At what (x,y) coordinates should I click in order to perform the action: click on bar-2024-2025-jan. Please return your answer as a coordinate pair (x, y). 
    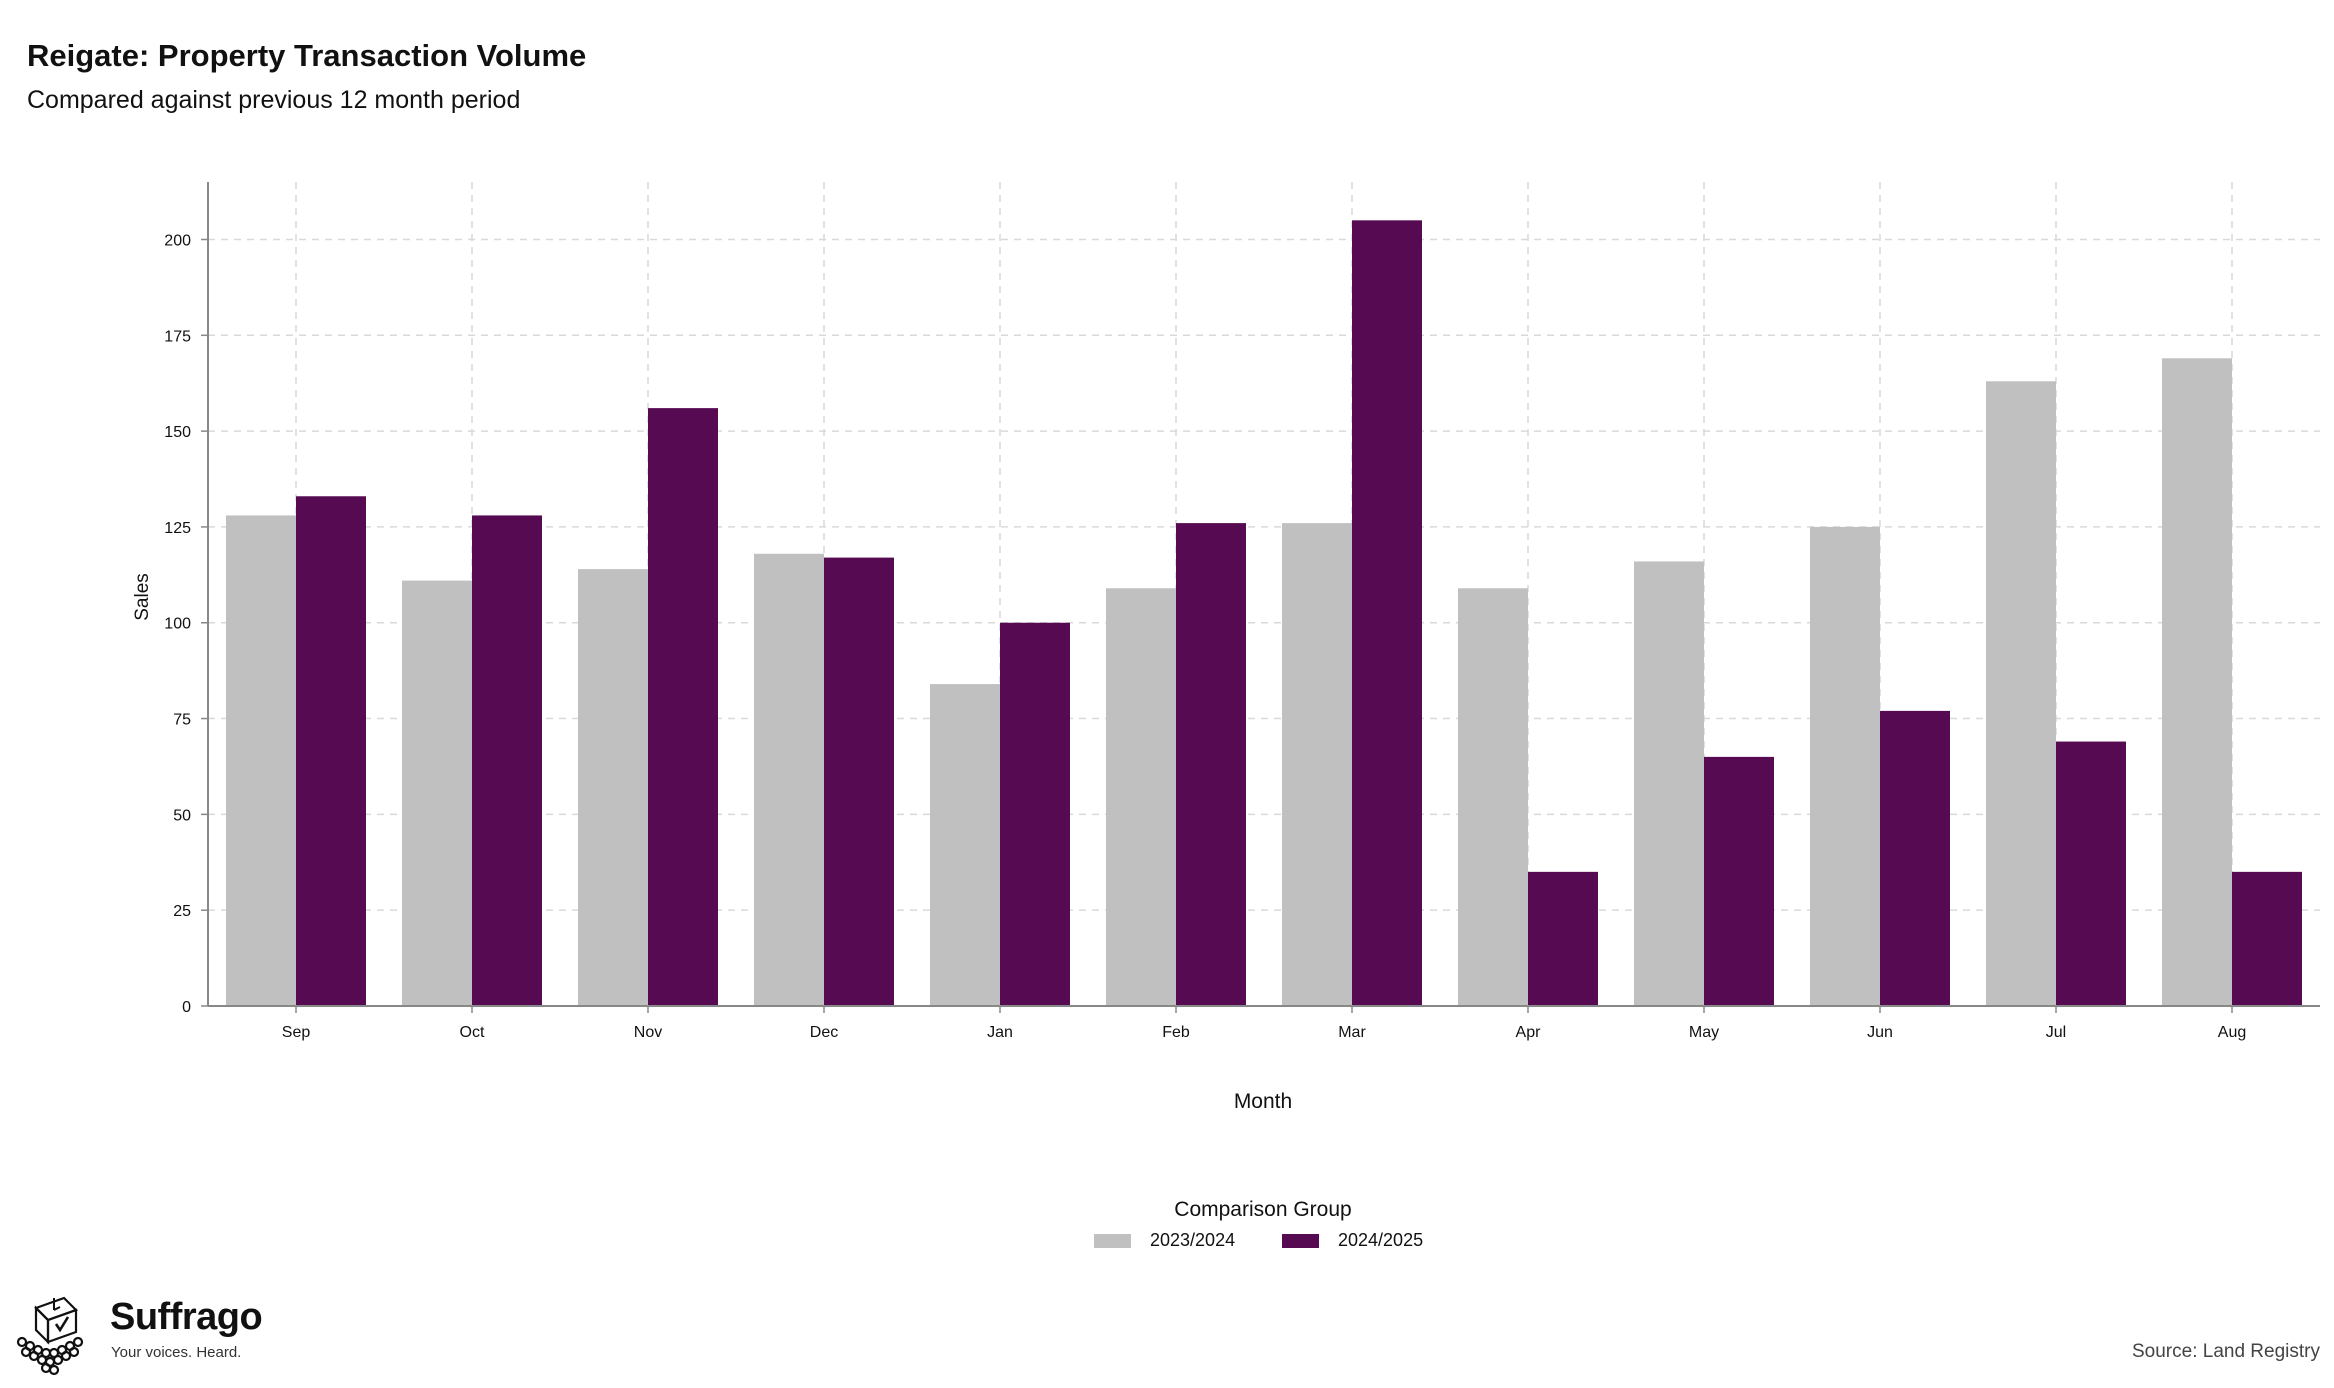
    Looking at the image, I should click on (1035, 814).